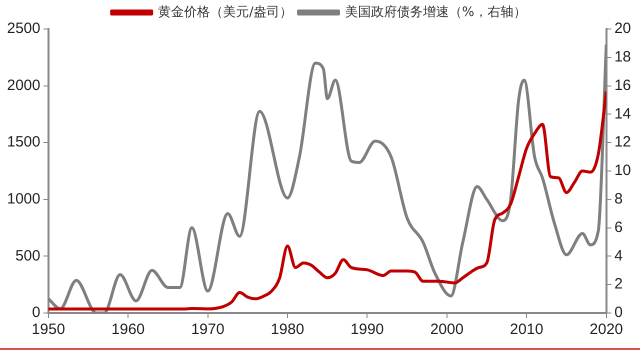  Describe the element at coordinates (447, 329) in the screenshot. I see `x-tick-label: 2000` at that location.